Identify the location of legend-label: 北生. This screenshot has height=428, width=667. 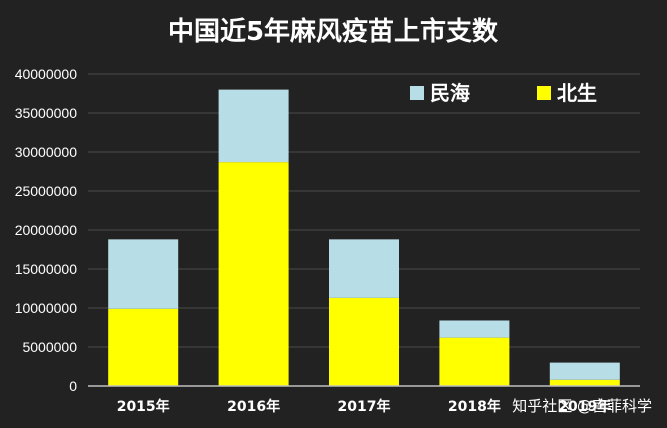
(577, 93).